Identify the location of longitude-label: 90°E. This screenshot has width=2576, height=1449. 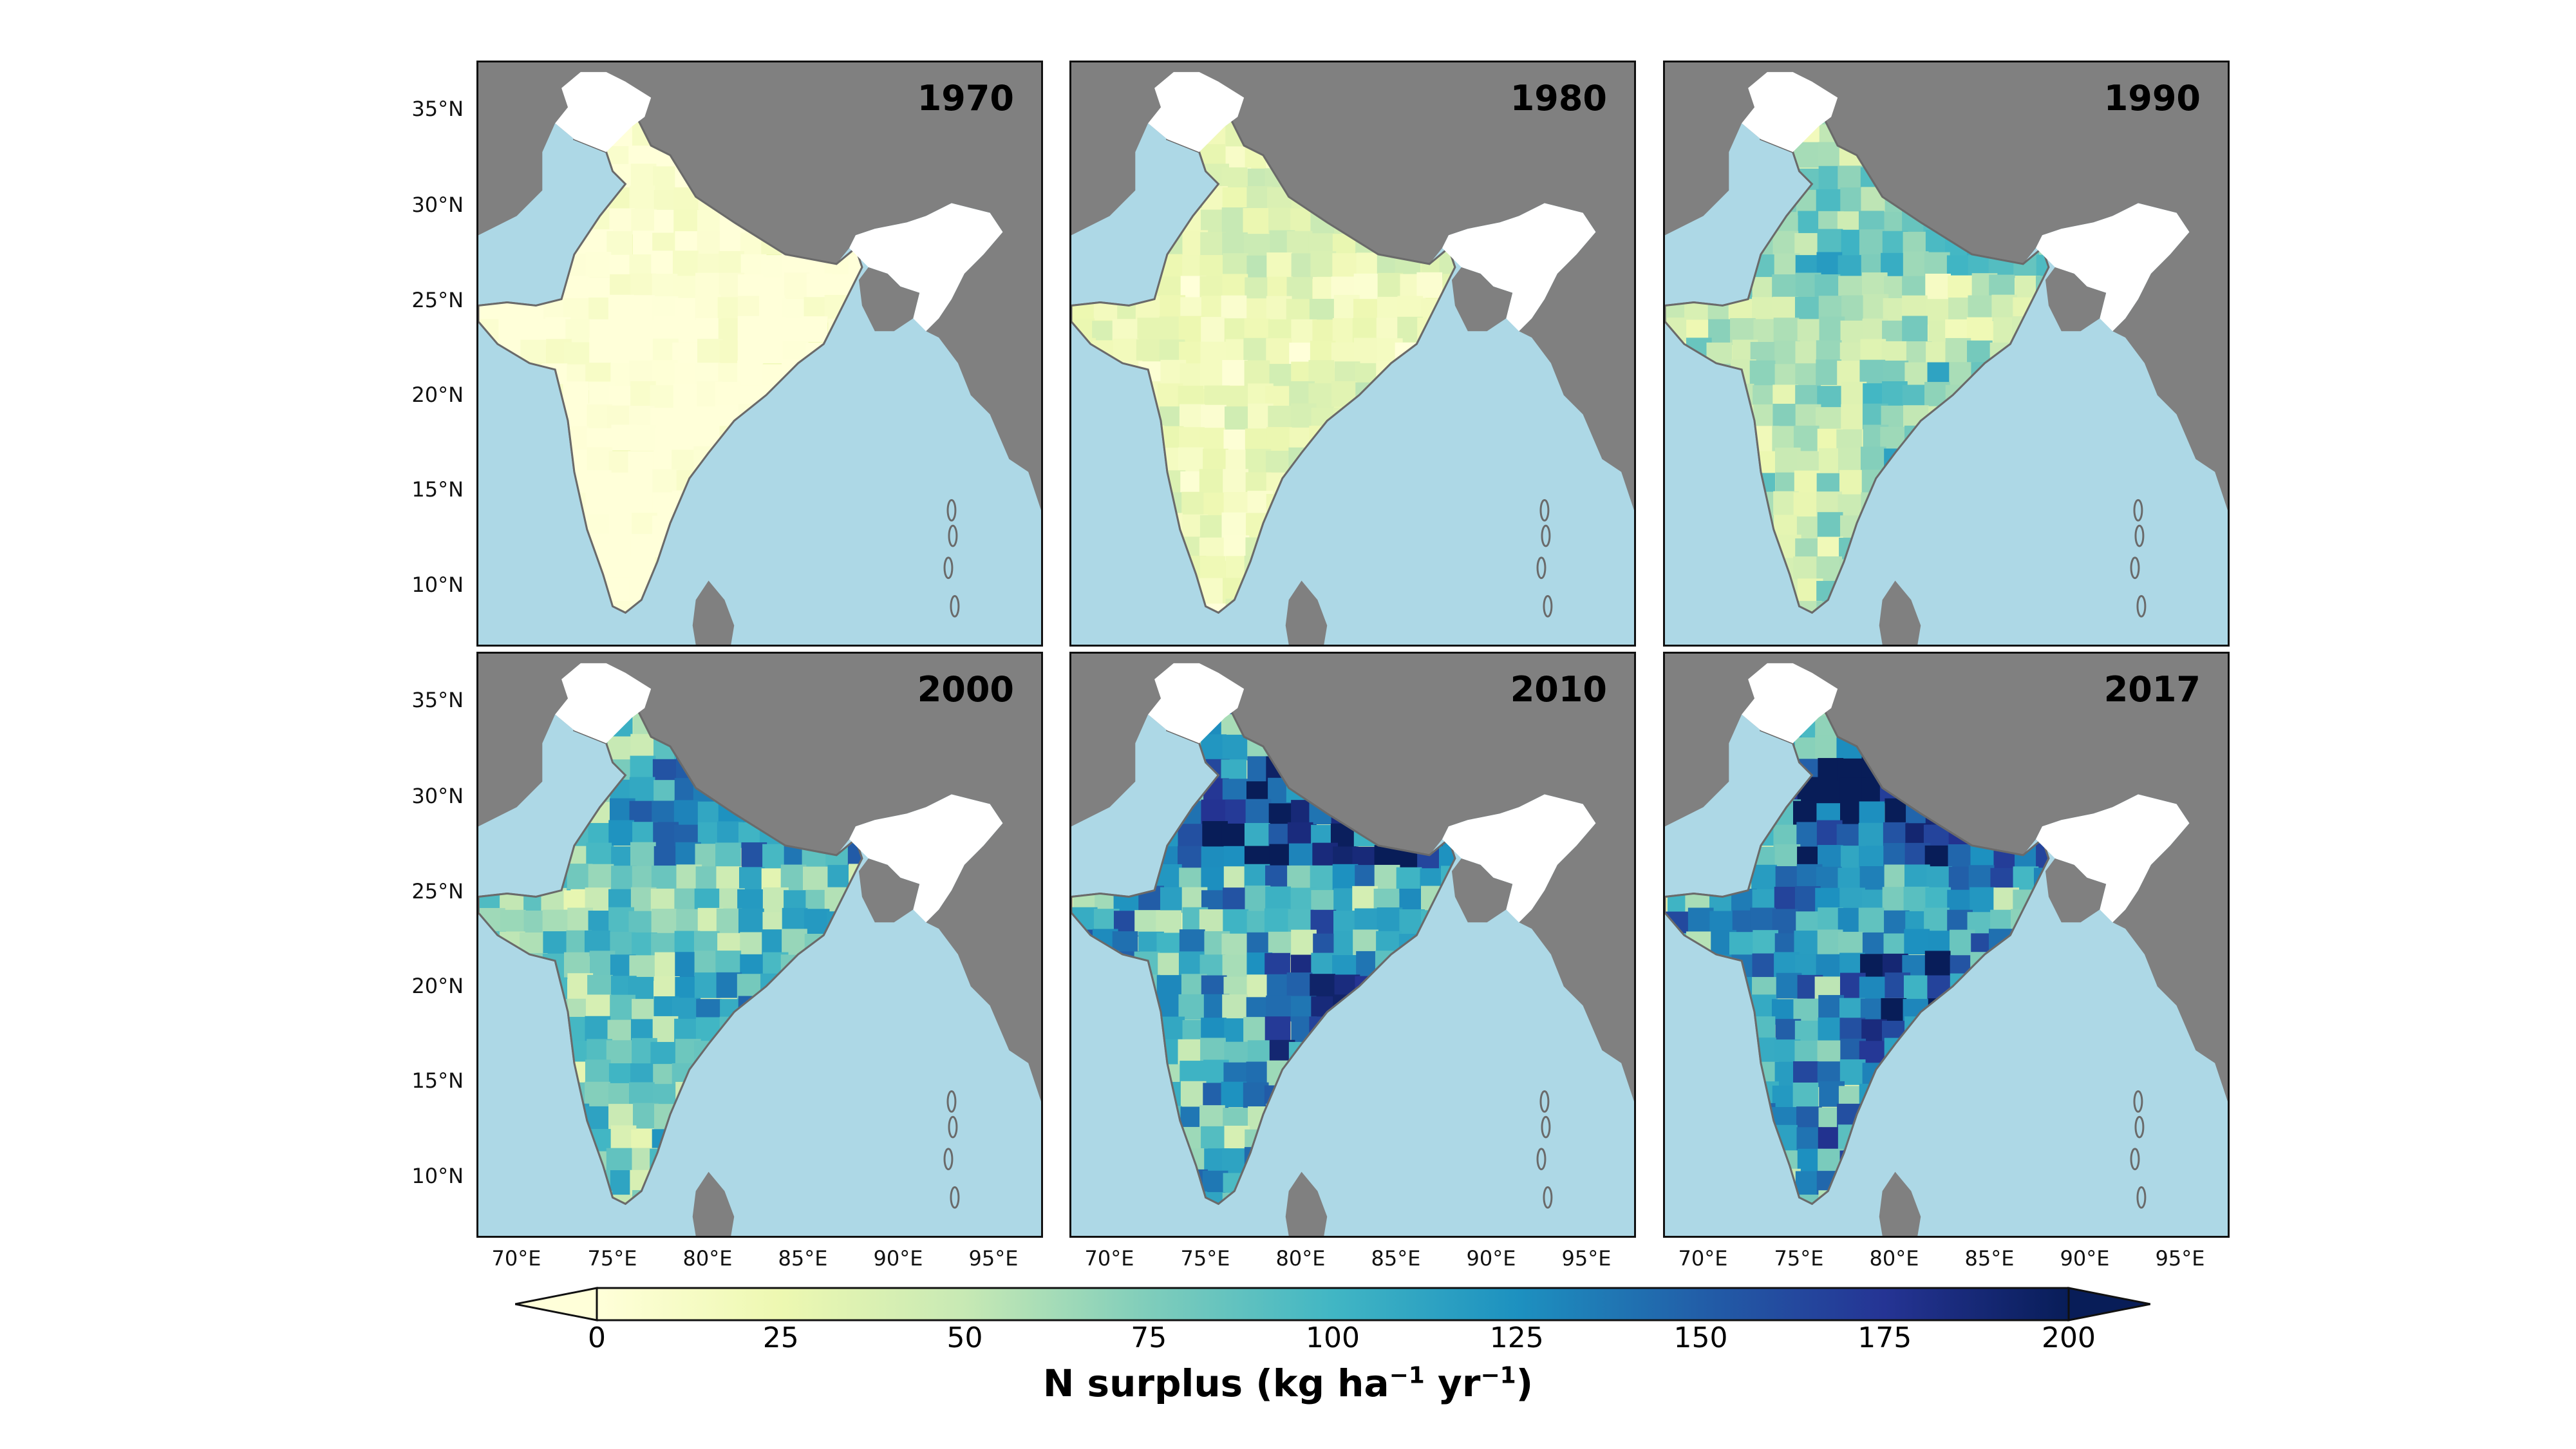
(2085, 1258).